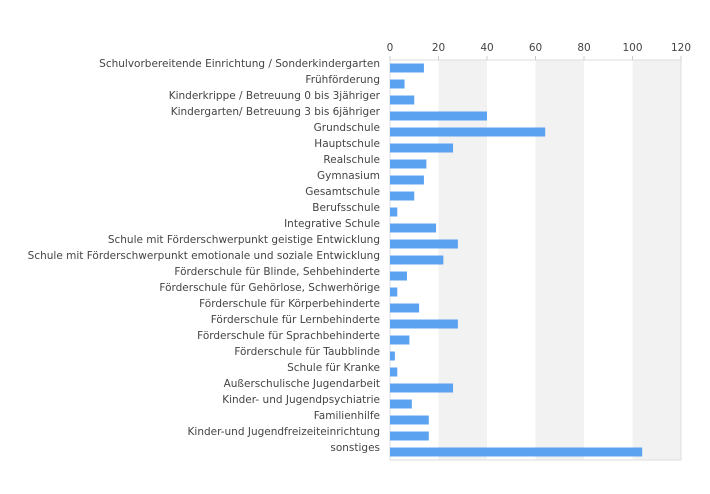  Describe the element at coordinates (333, 368) in the screenshot. I see `category-label: Schule für Kranke` at that location.